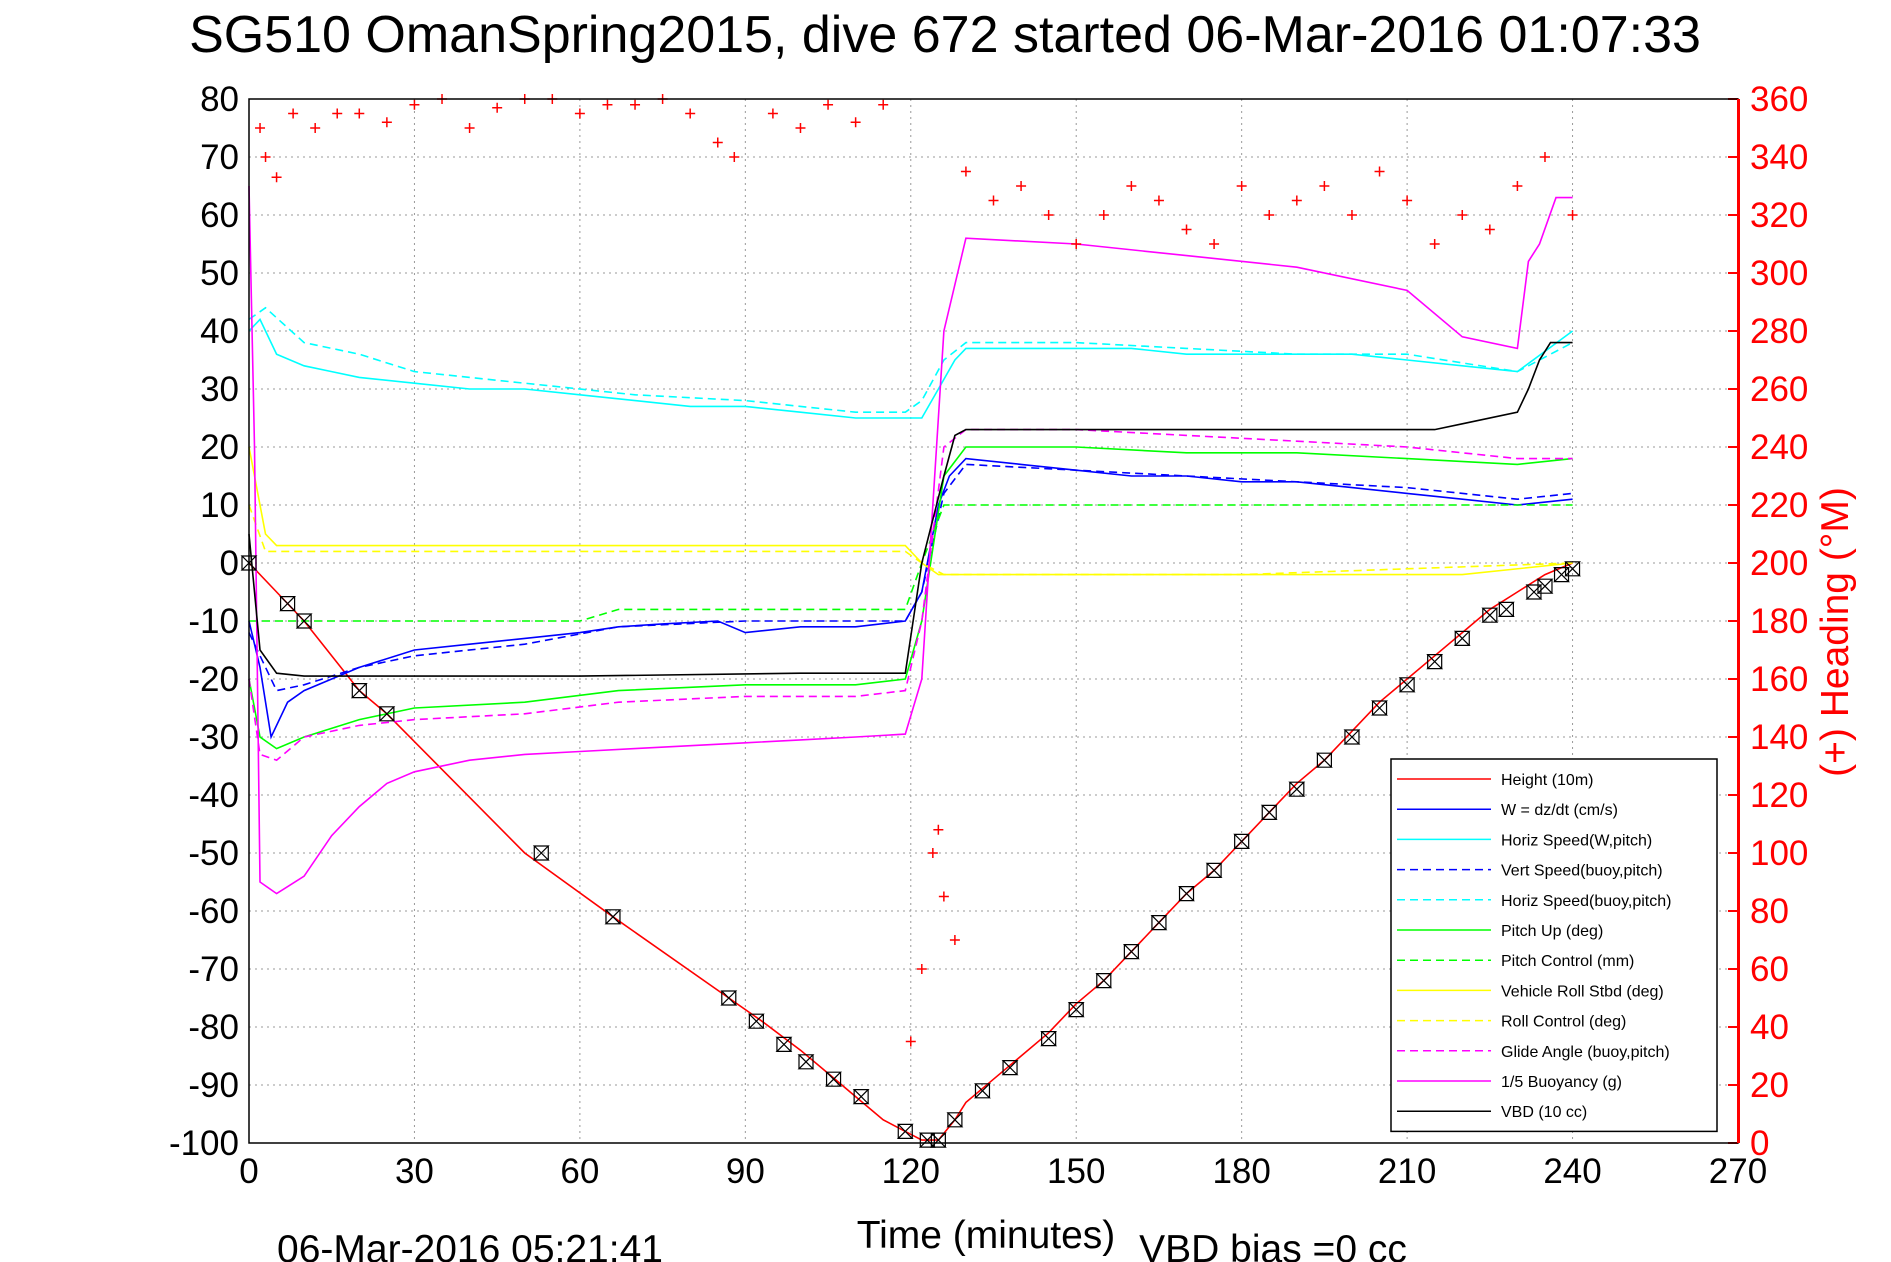  Describe the element at coordinates (213, 1085) in the screenshot. I see `y-tick-label: -90` at that location.